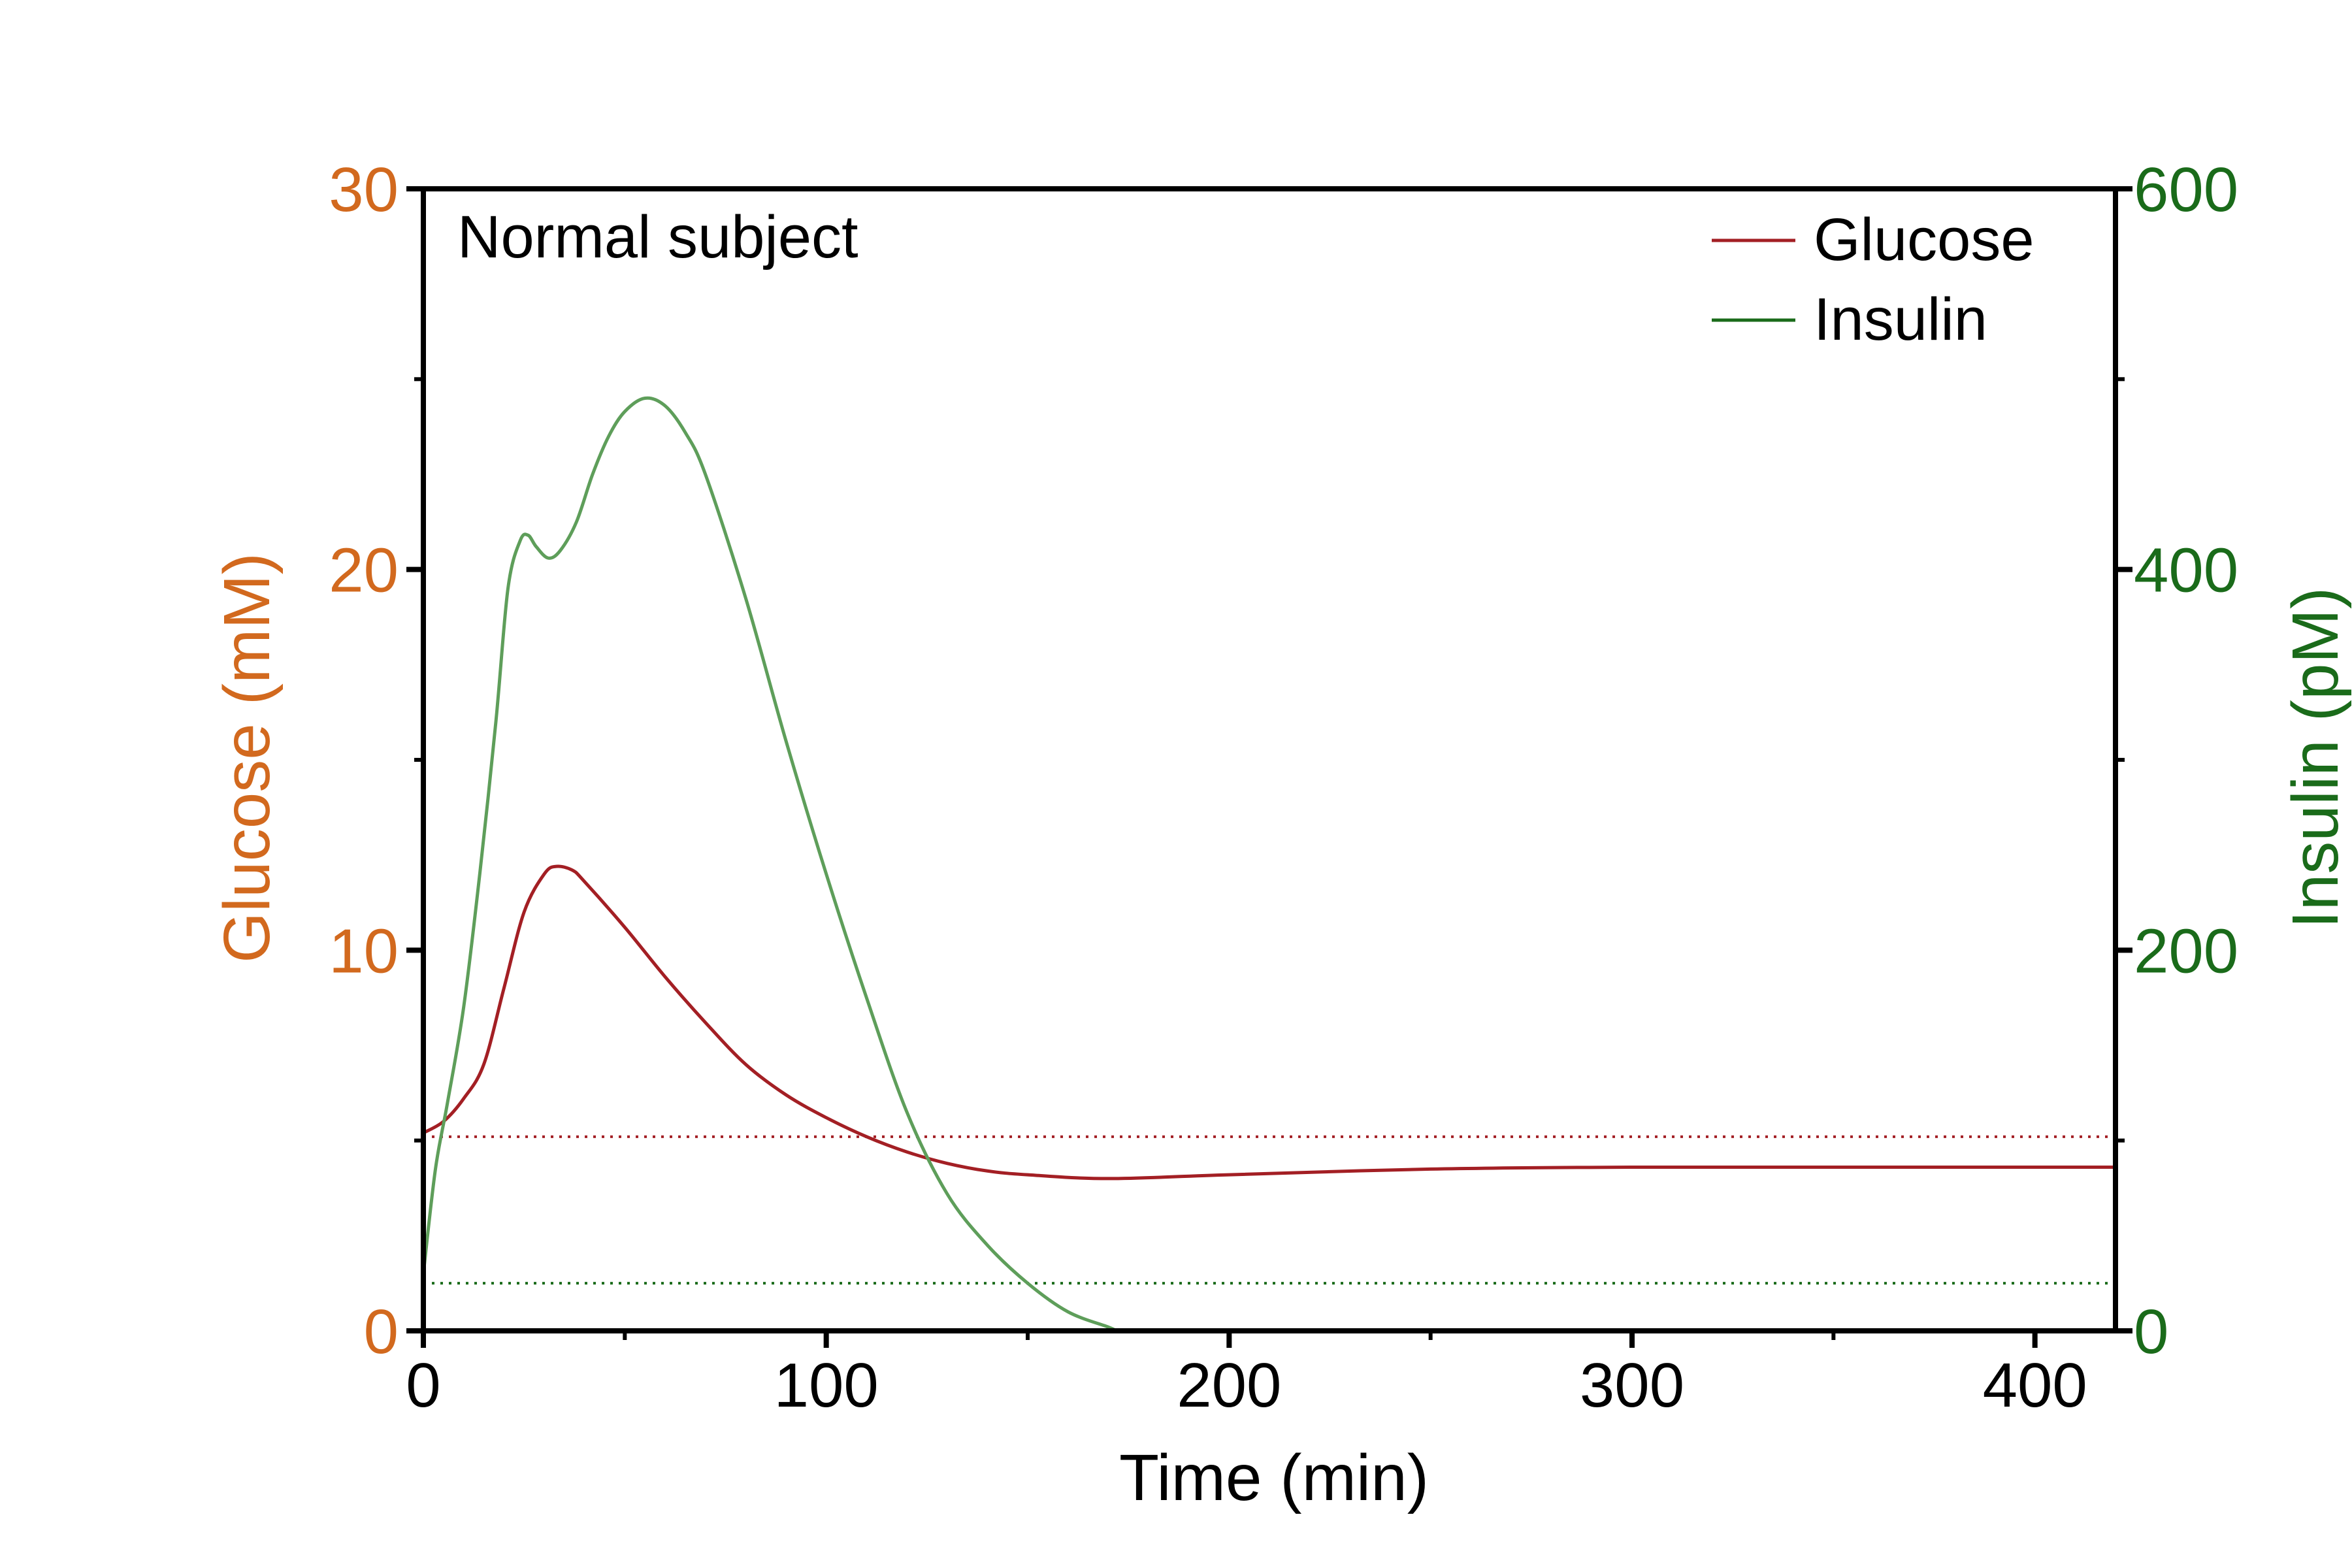 The image size is (2352, 1568). What do you see at coordinates (364, 190) in the screenshot?
I see `y-left-tick-label: 30` at bounding box center [364, 190].